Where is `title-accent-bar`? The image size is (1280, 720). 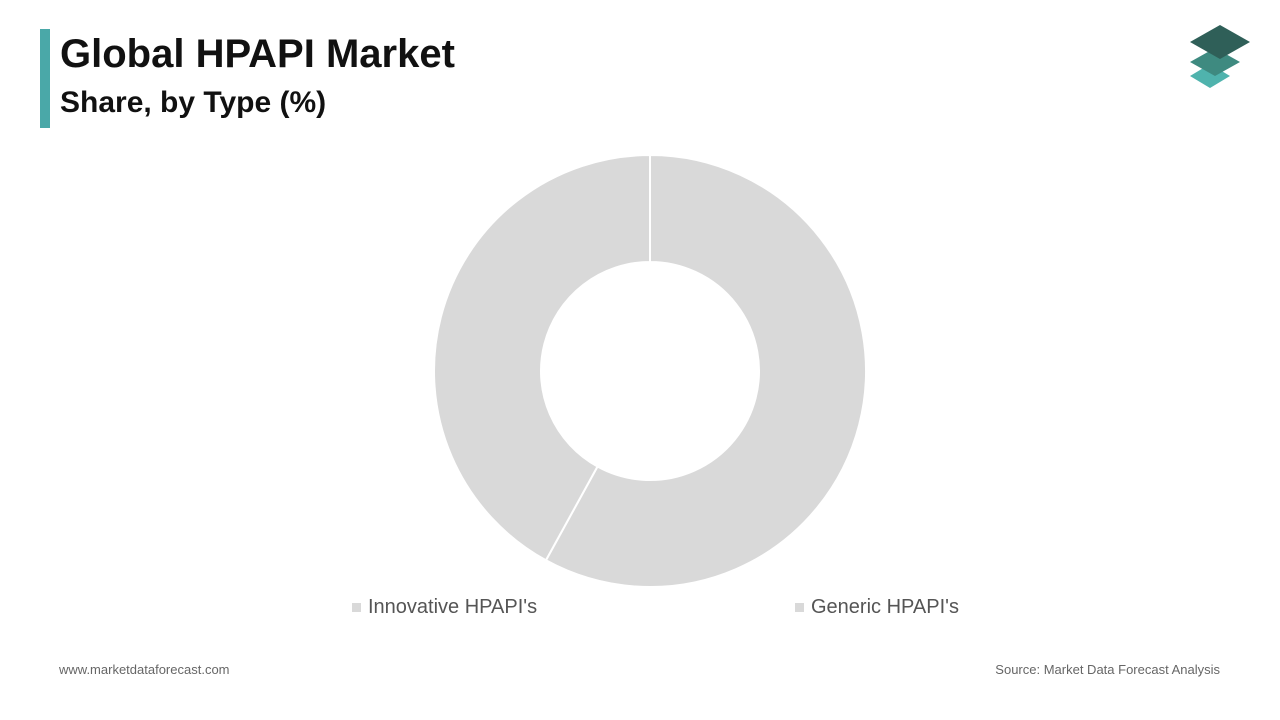
title-accent-bar is located at coordinates (45, 78).